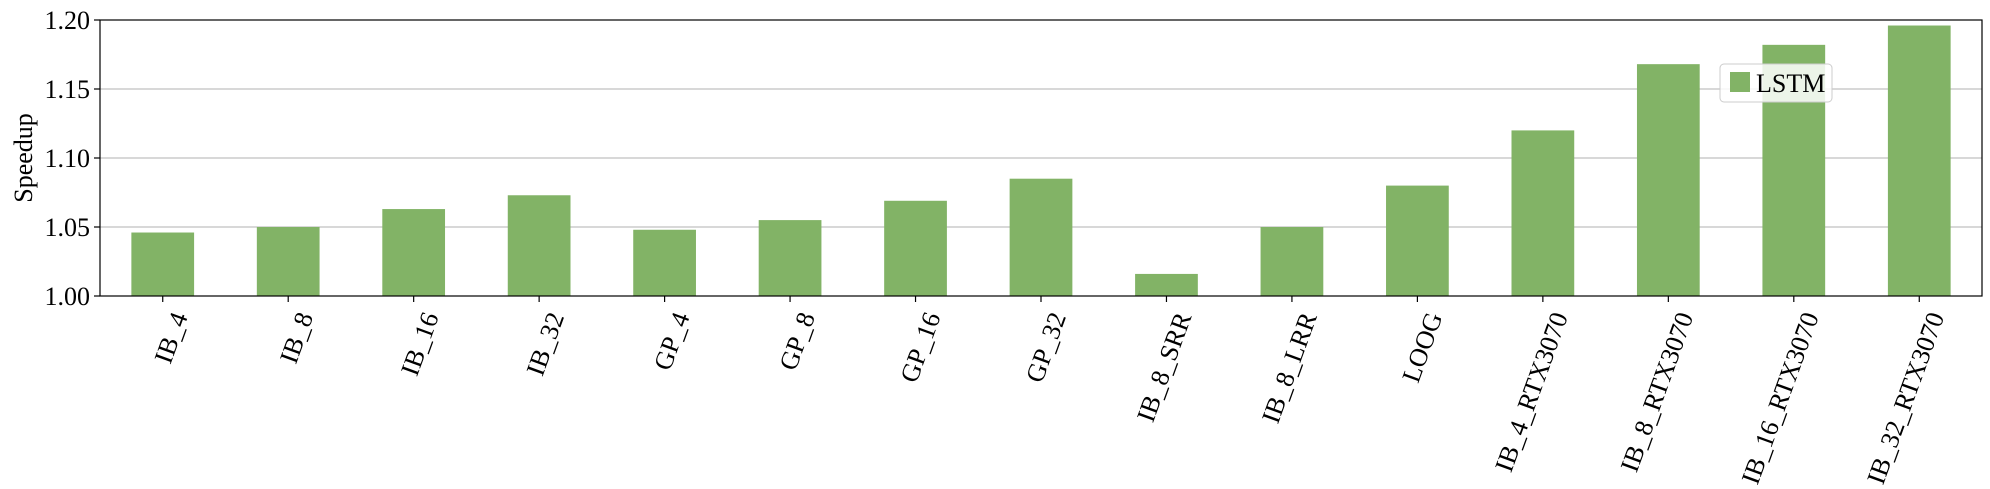 Image resolution: width=1990 pixels, height=489 pixels. What do you see at coordinates (68, 158) in the screenshot?
I see `y-tick-label: 1.10` at bounding box center [68, 158].